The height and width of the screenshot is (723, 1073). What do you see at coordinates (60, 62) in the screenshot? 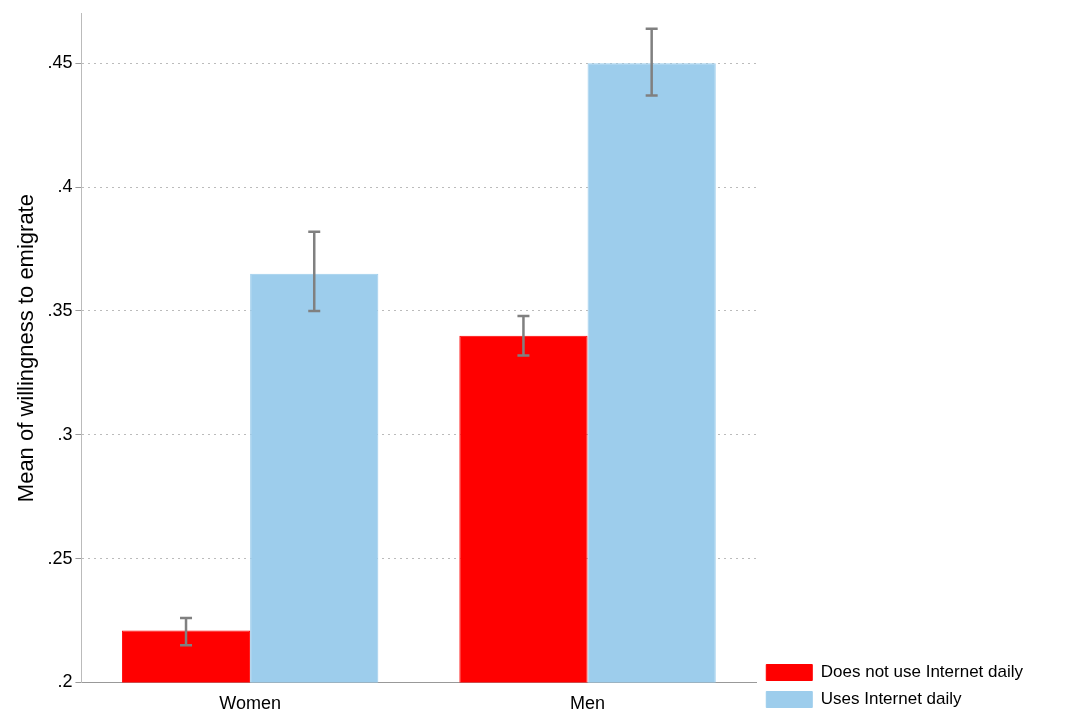
I see `y-tick-label: .45` at bounding box center [60, 62].